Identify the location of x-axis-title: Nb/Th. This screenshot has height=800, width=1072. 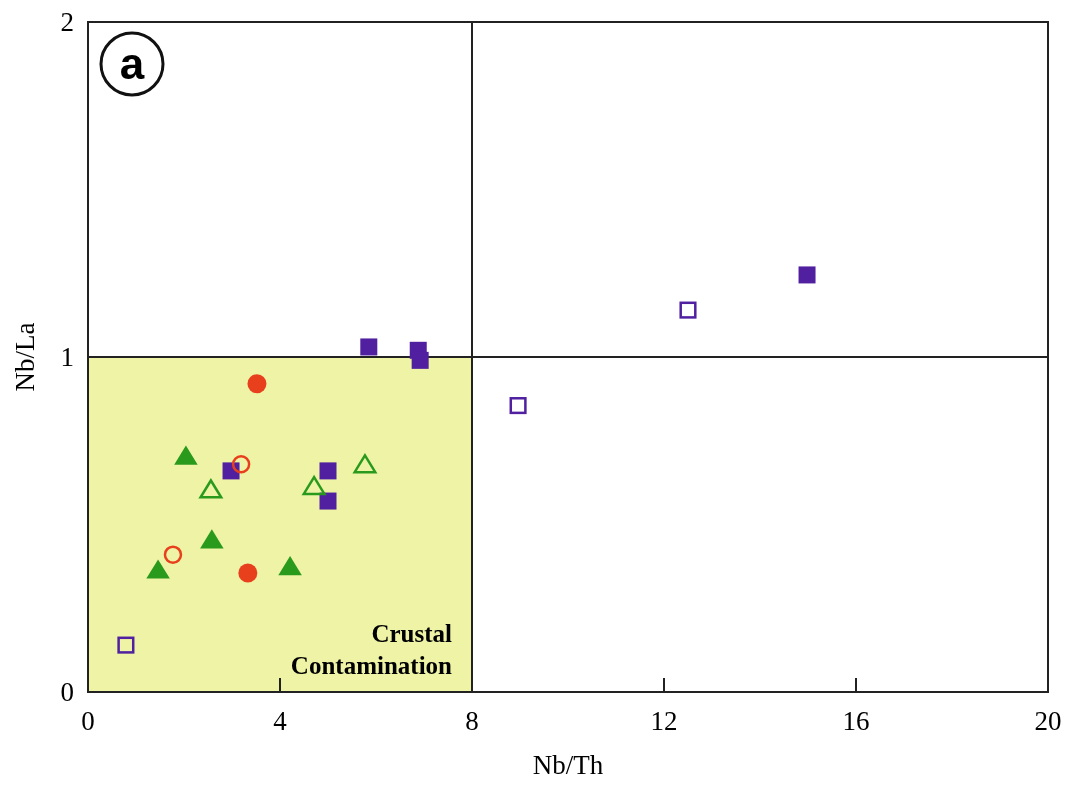
(568, 765).